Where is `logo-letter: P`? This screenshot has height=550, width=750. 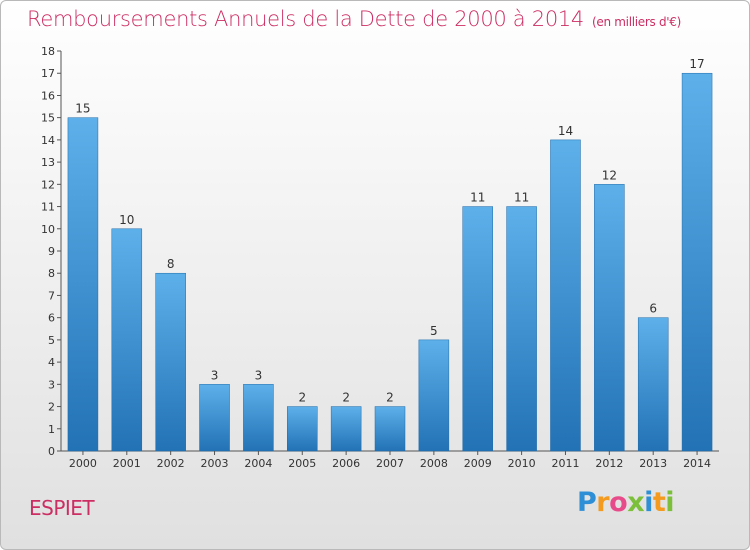 logo-letter: P is located at coordinates (587, 502).